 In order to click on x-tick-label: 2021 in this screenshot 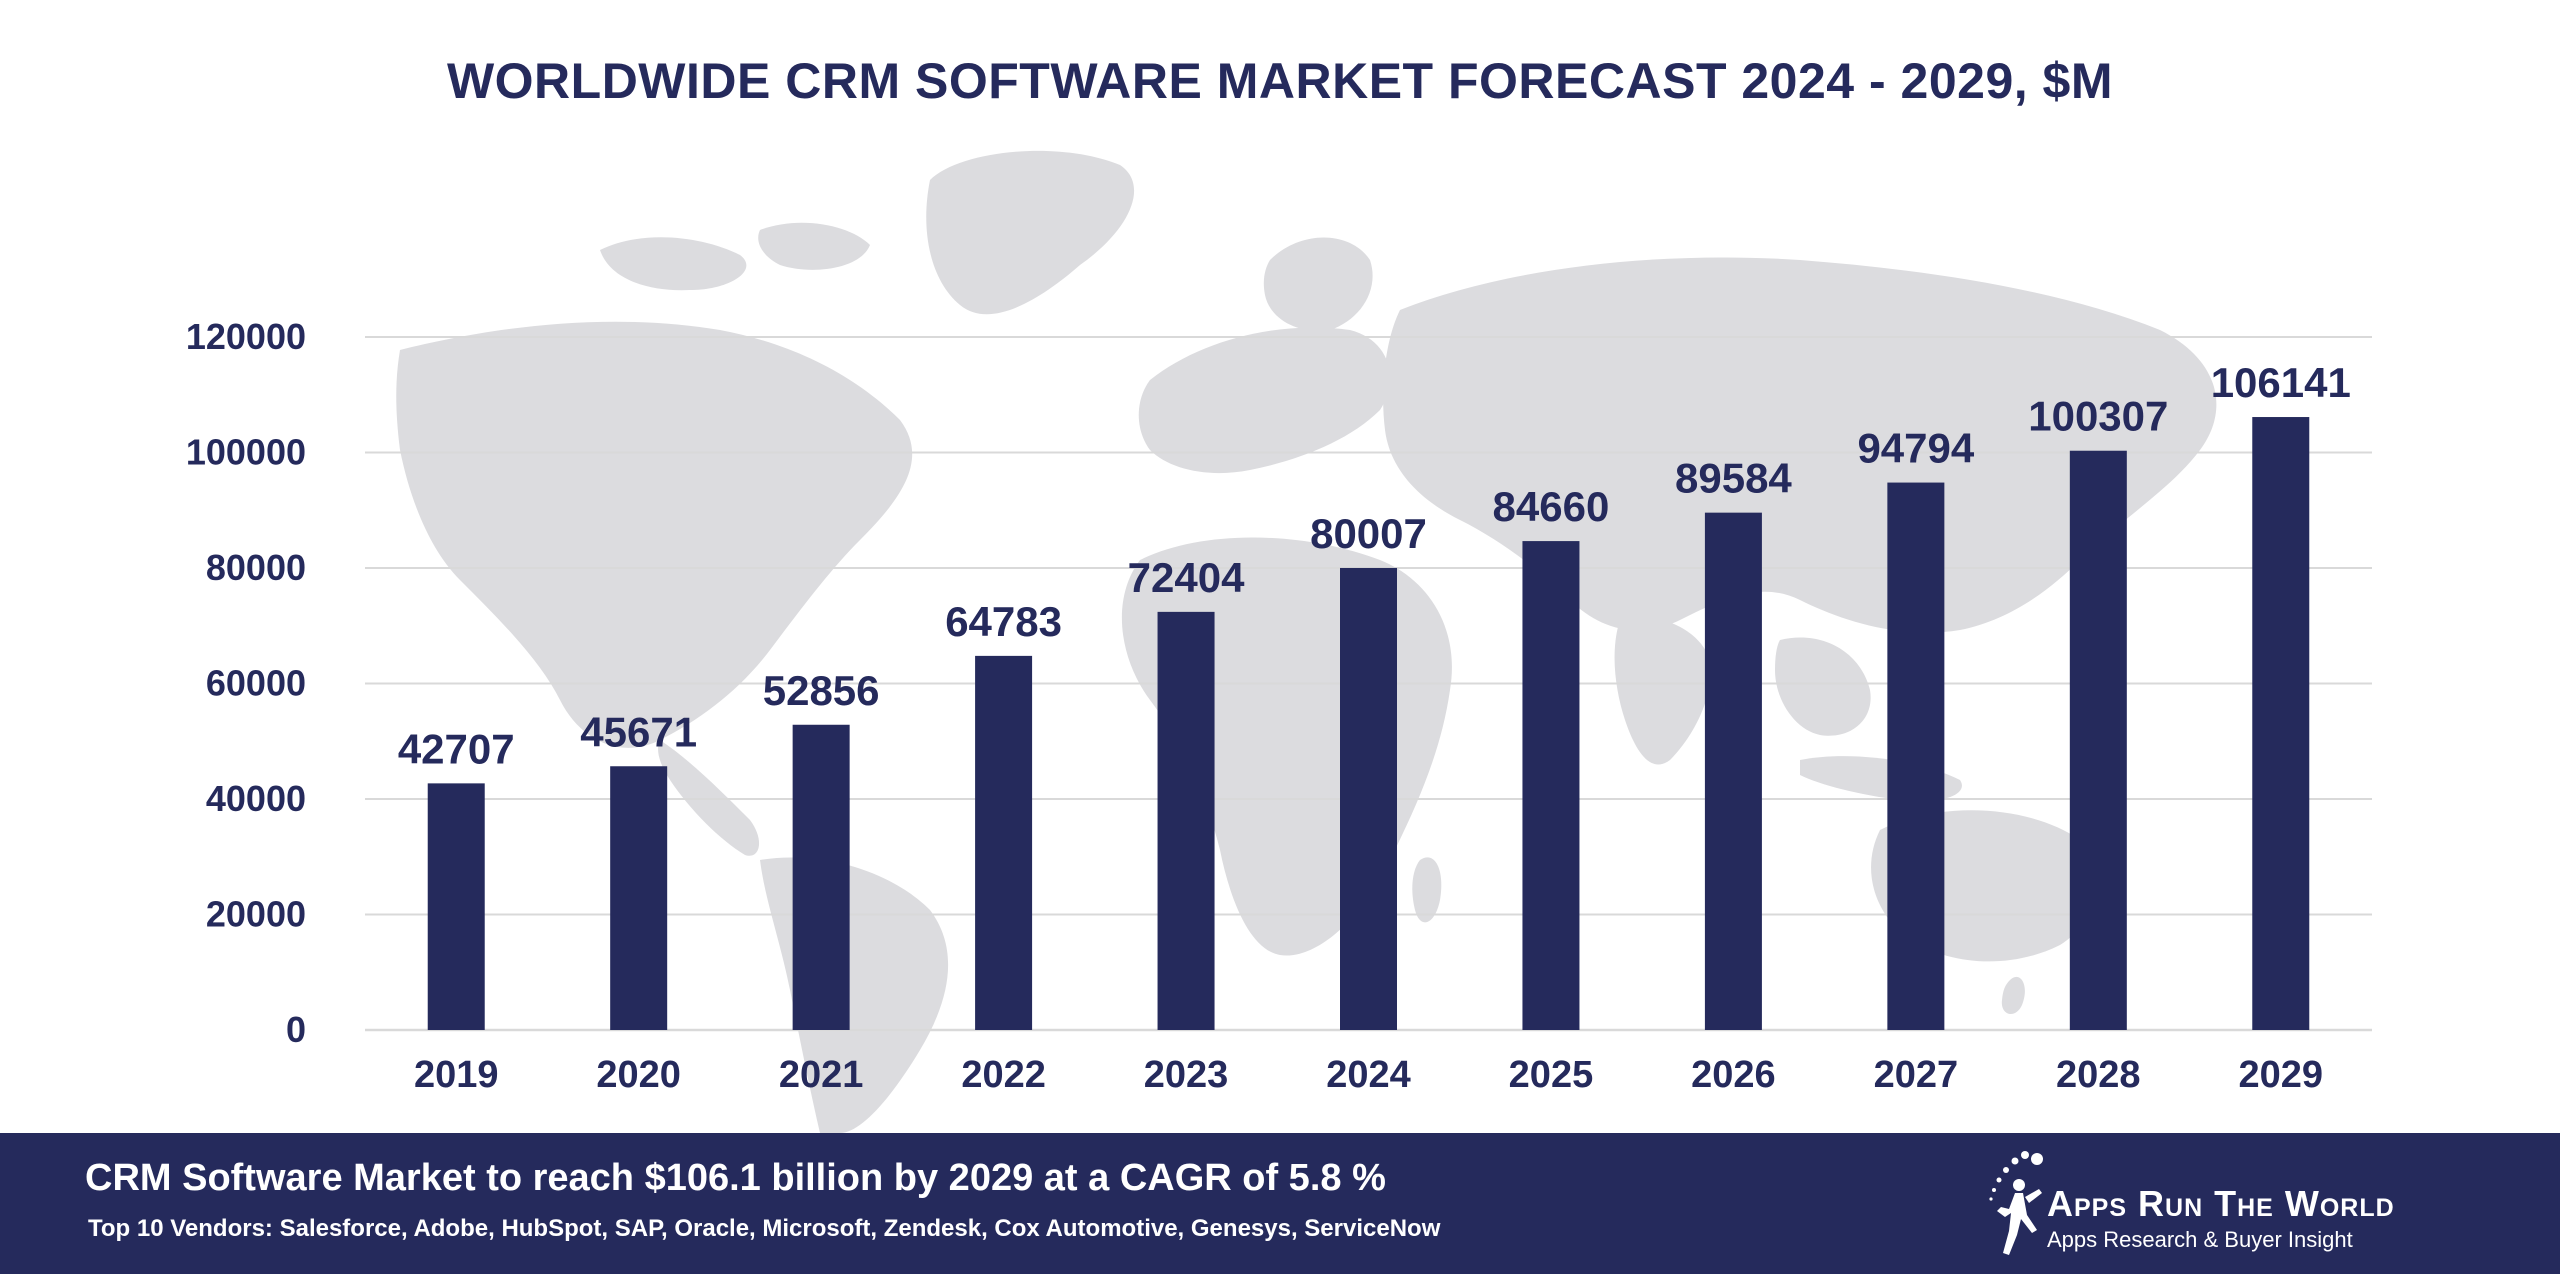, I will do `click(821, 1075)`.